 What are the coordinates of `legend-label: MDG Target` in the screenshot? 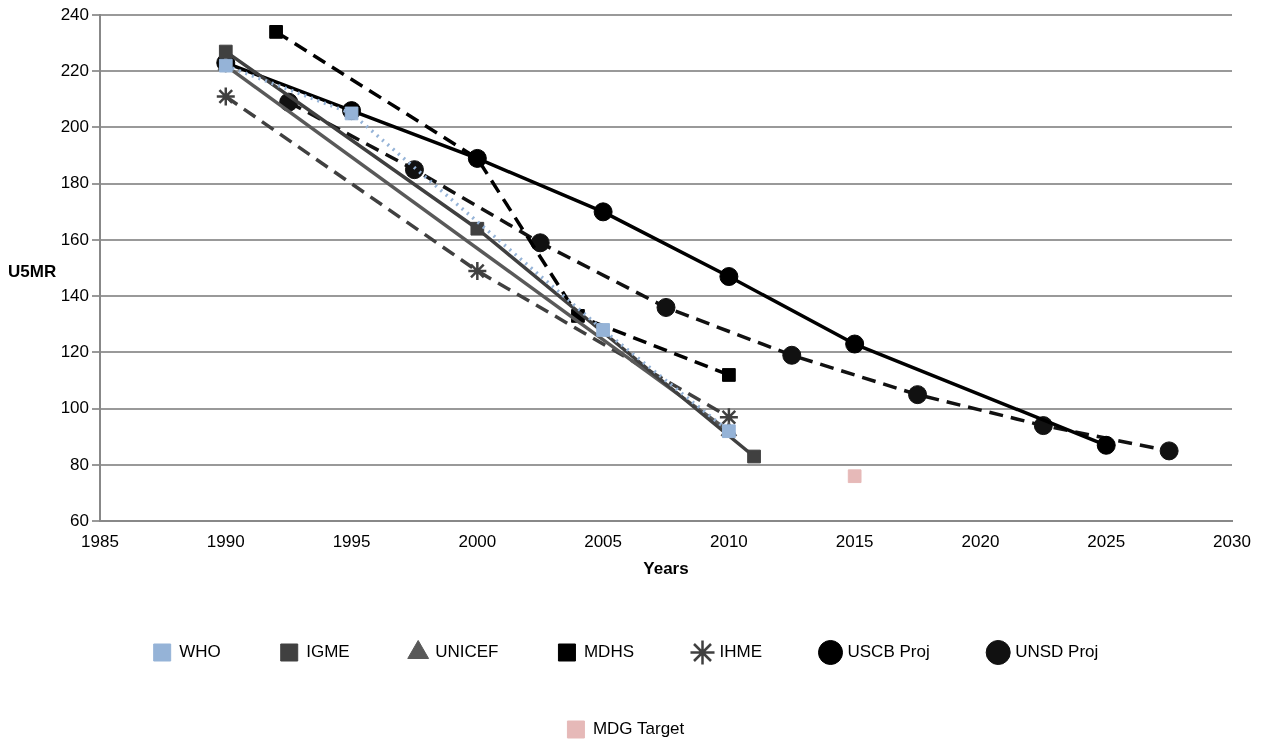 It's located at (638, 729).